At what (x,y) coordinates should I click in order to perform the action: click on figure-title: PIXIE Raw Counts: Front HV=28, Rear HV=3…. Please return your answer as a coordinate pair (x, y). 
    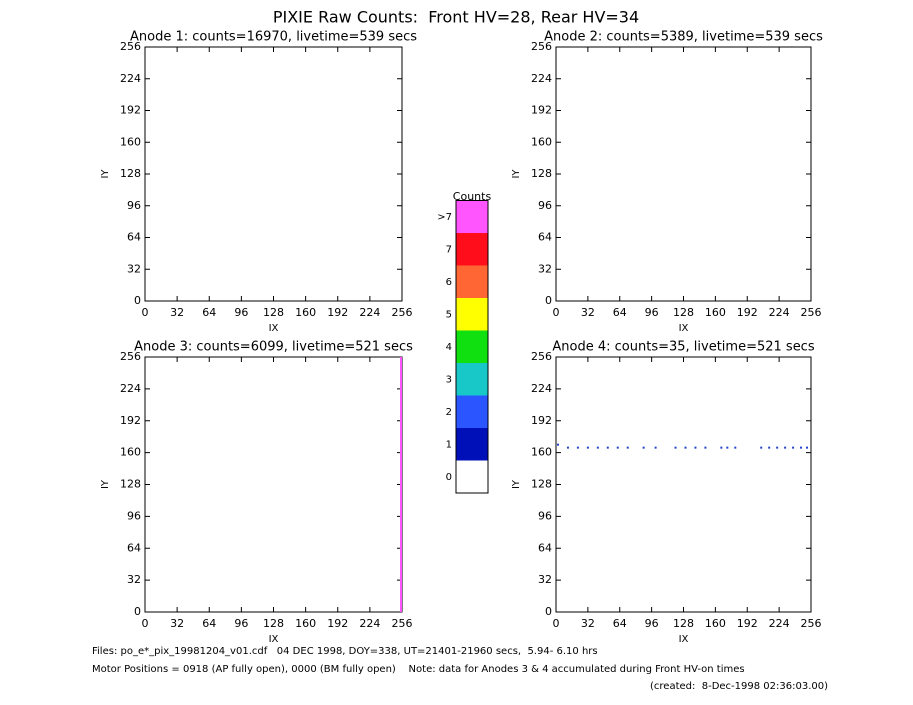
    Looking at the image, I should click on (456, 17).